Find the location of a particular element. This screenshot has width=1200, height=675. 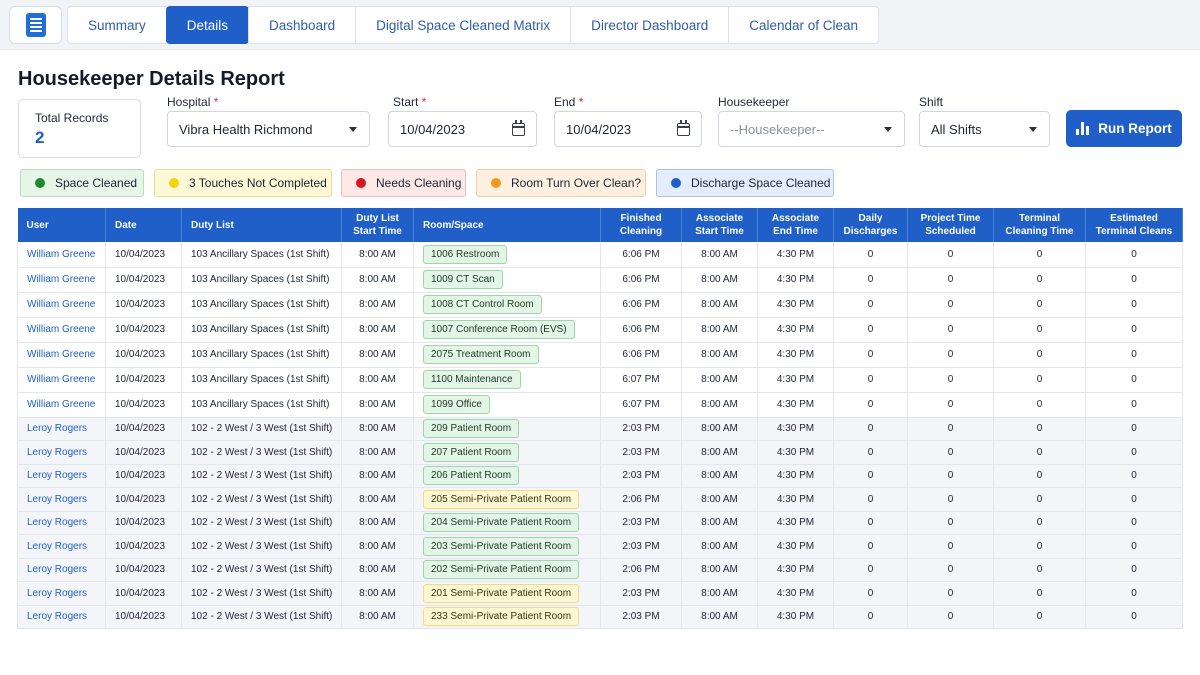

col-daily-discharges-header: Daily Discharges is located at coordinates (870, 225).